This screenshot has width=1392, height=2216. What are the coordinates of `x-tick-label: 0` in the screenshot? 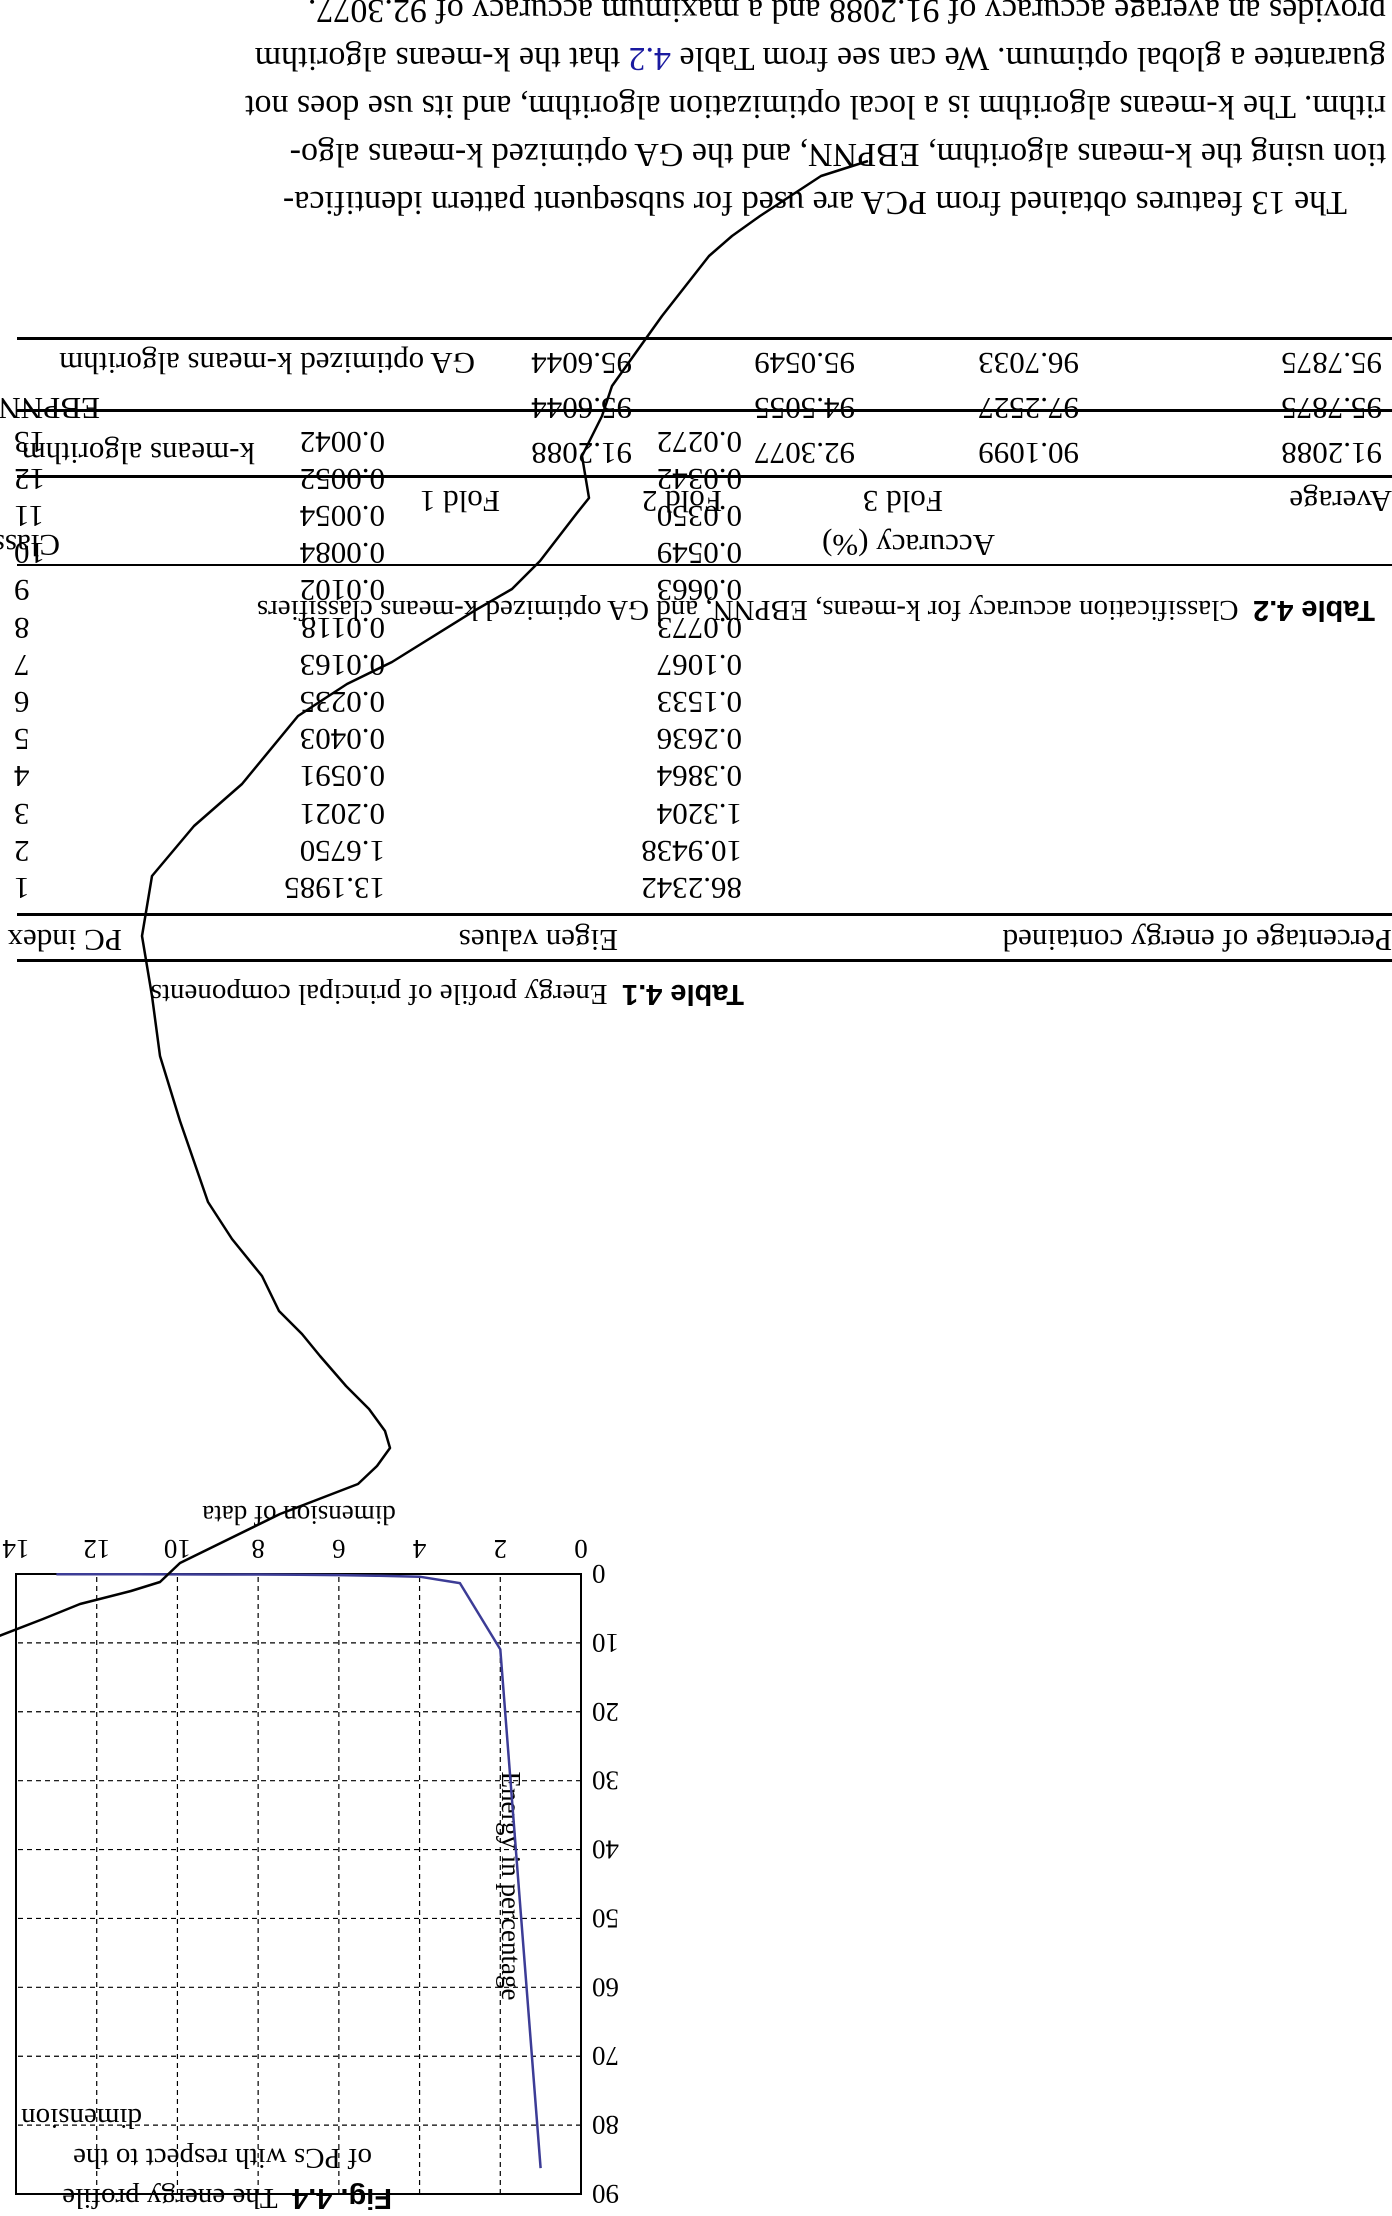 It's located at (581, 1549).